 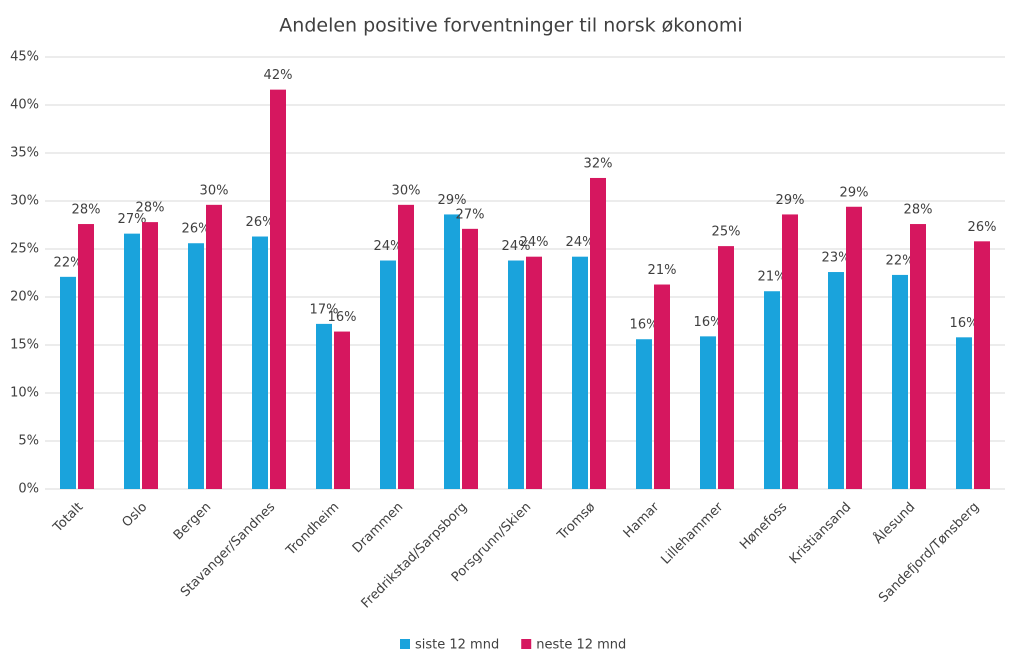 What do you see at coordinates (24, 153) in the screenshot?
I see `y-tick-label: 35%` at bounding box center [24, 153].